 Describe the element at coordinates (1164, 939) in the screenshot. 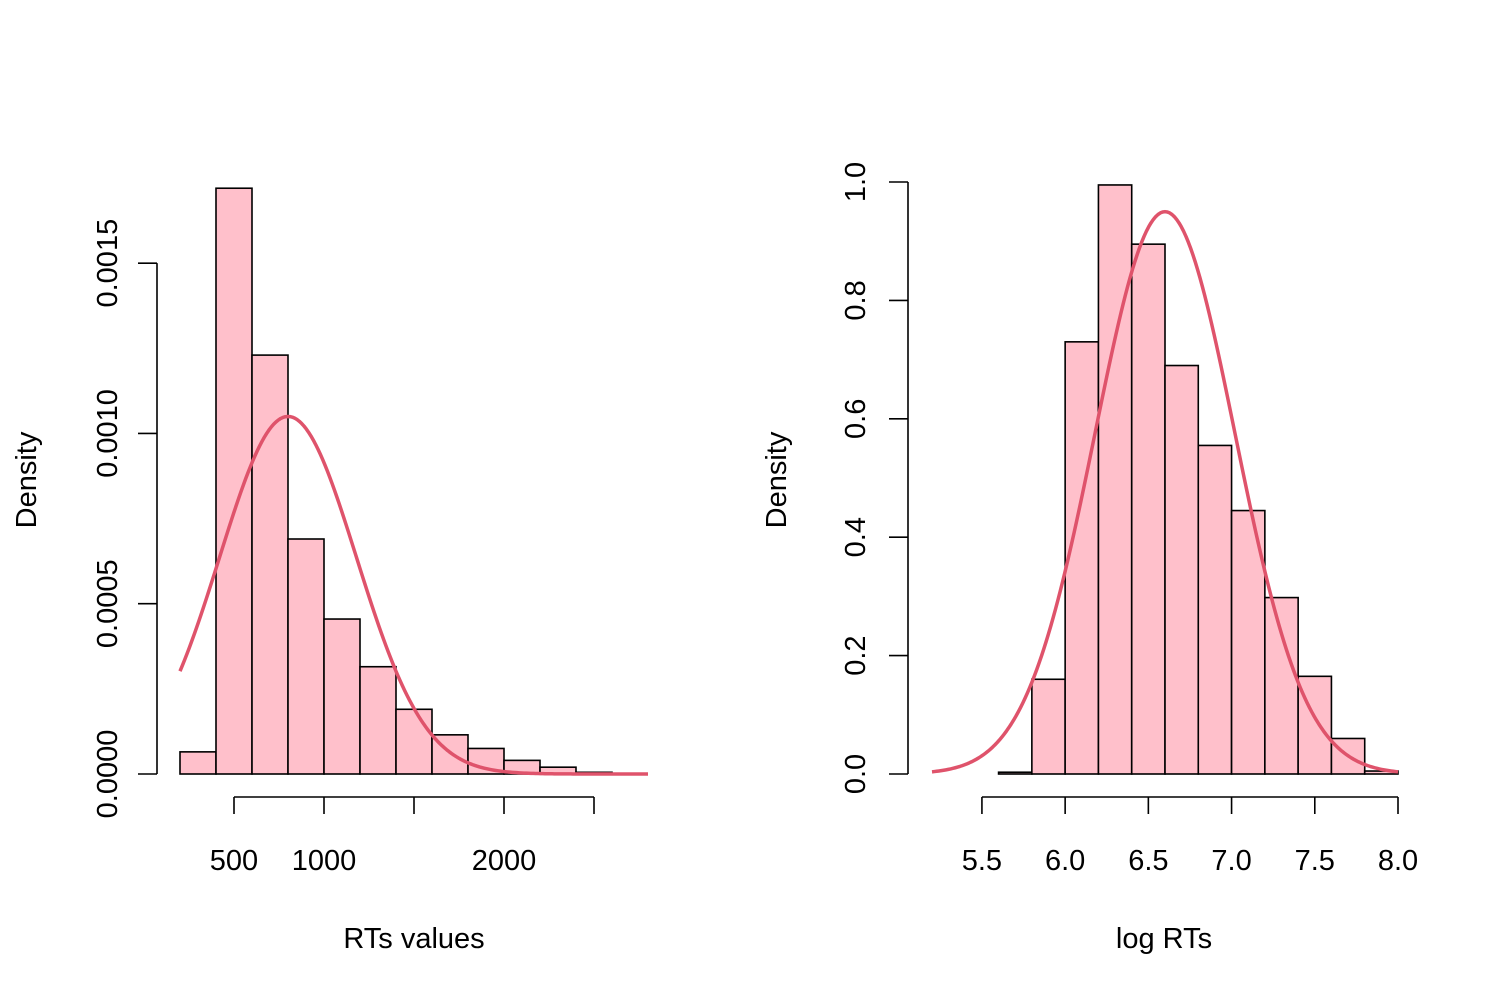

I see `x-axis-title: log RTs` at that location.